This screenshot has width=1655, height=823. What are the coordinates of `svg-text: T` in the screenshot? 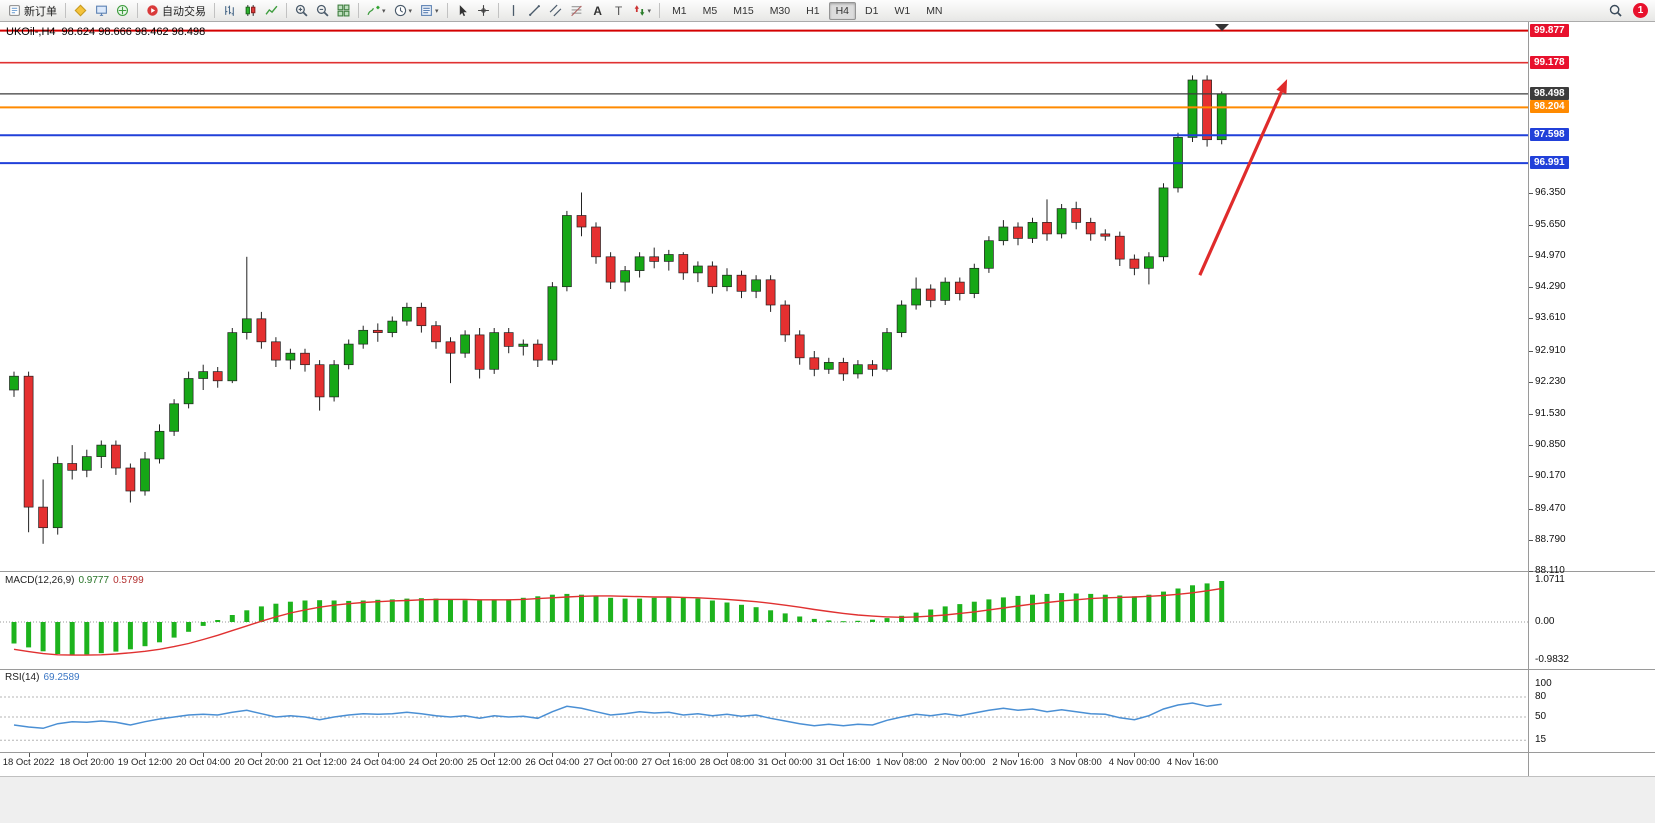 It's located at (618, 10).